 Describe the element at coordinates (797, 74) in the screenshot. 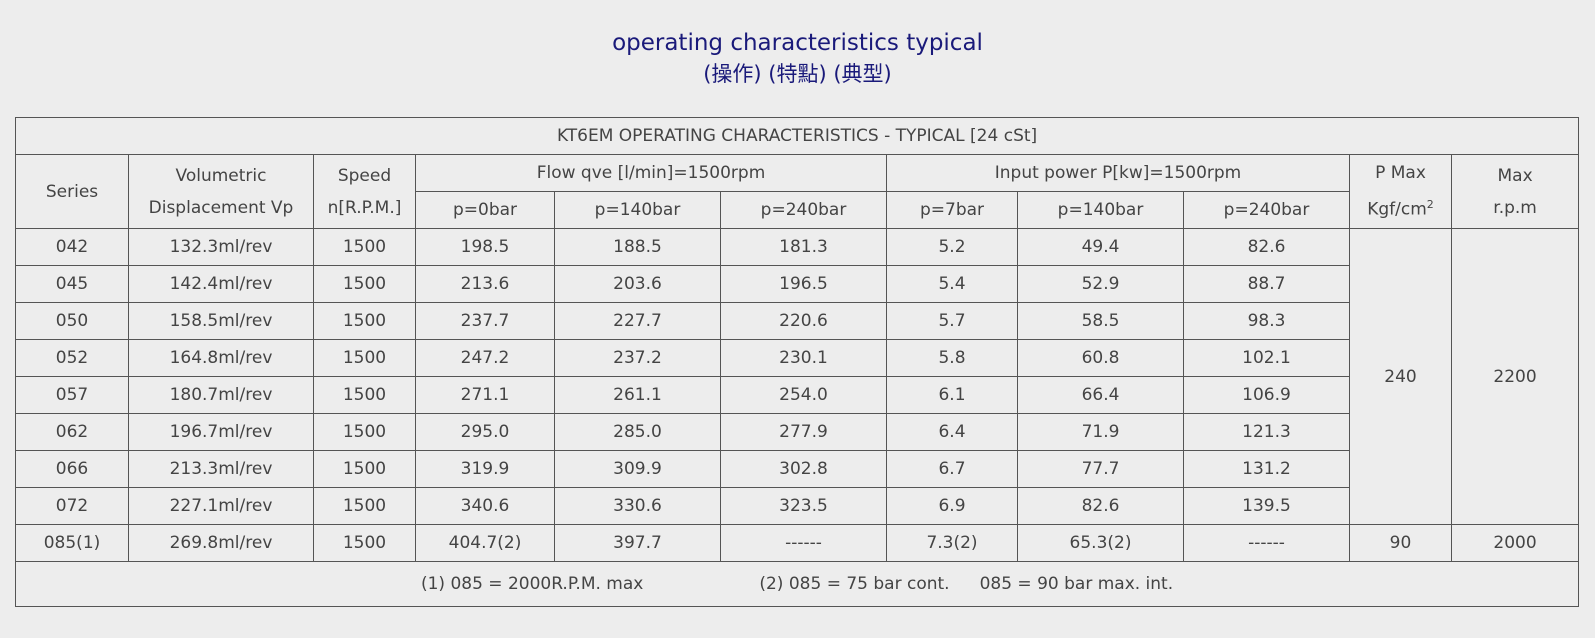

I see `page-subtitle: (操作) (特點) (典型)` at that location.